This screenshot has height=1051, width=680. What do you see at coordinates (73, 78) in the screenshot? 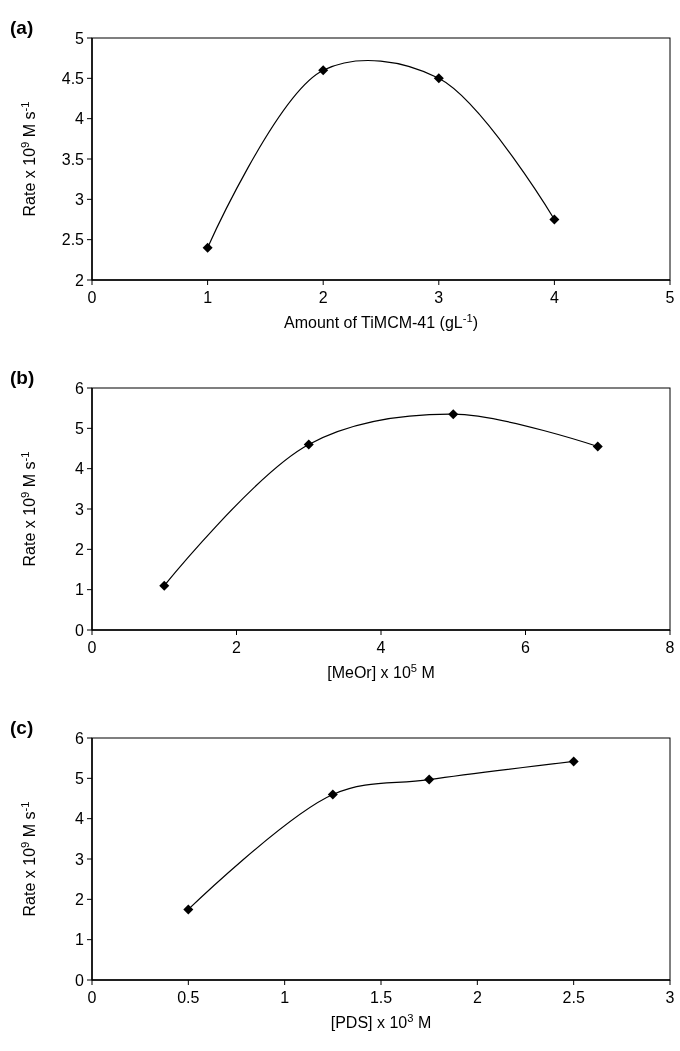
I see `y-tick-label: 4.5` at bounding box center [73, 78].